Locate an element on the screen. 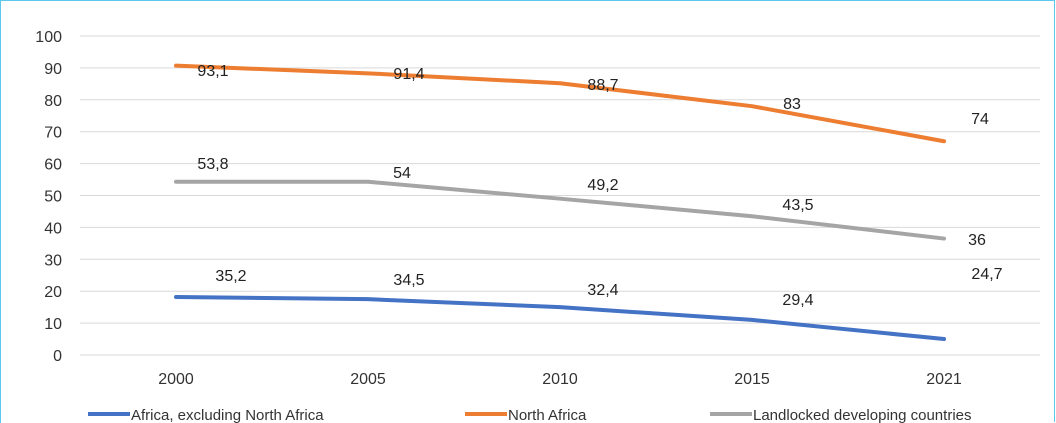 The width and height of the screenshot is (1056, 423). legend-label: Landlocked developing countries is located at coordinates (862, 415).